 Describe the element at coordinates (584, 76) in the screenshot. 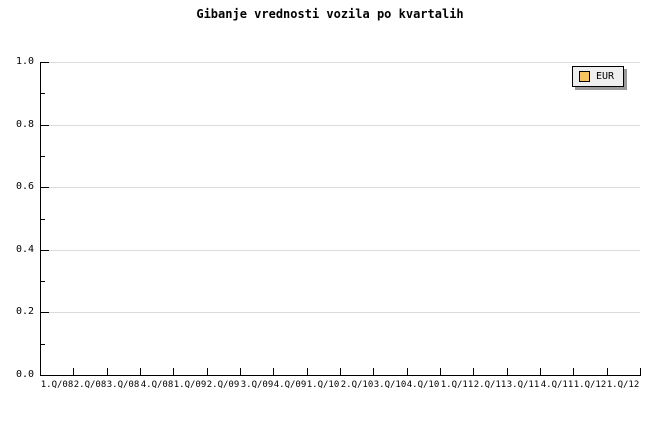

I see `legend-swatch-eur` at that location.